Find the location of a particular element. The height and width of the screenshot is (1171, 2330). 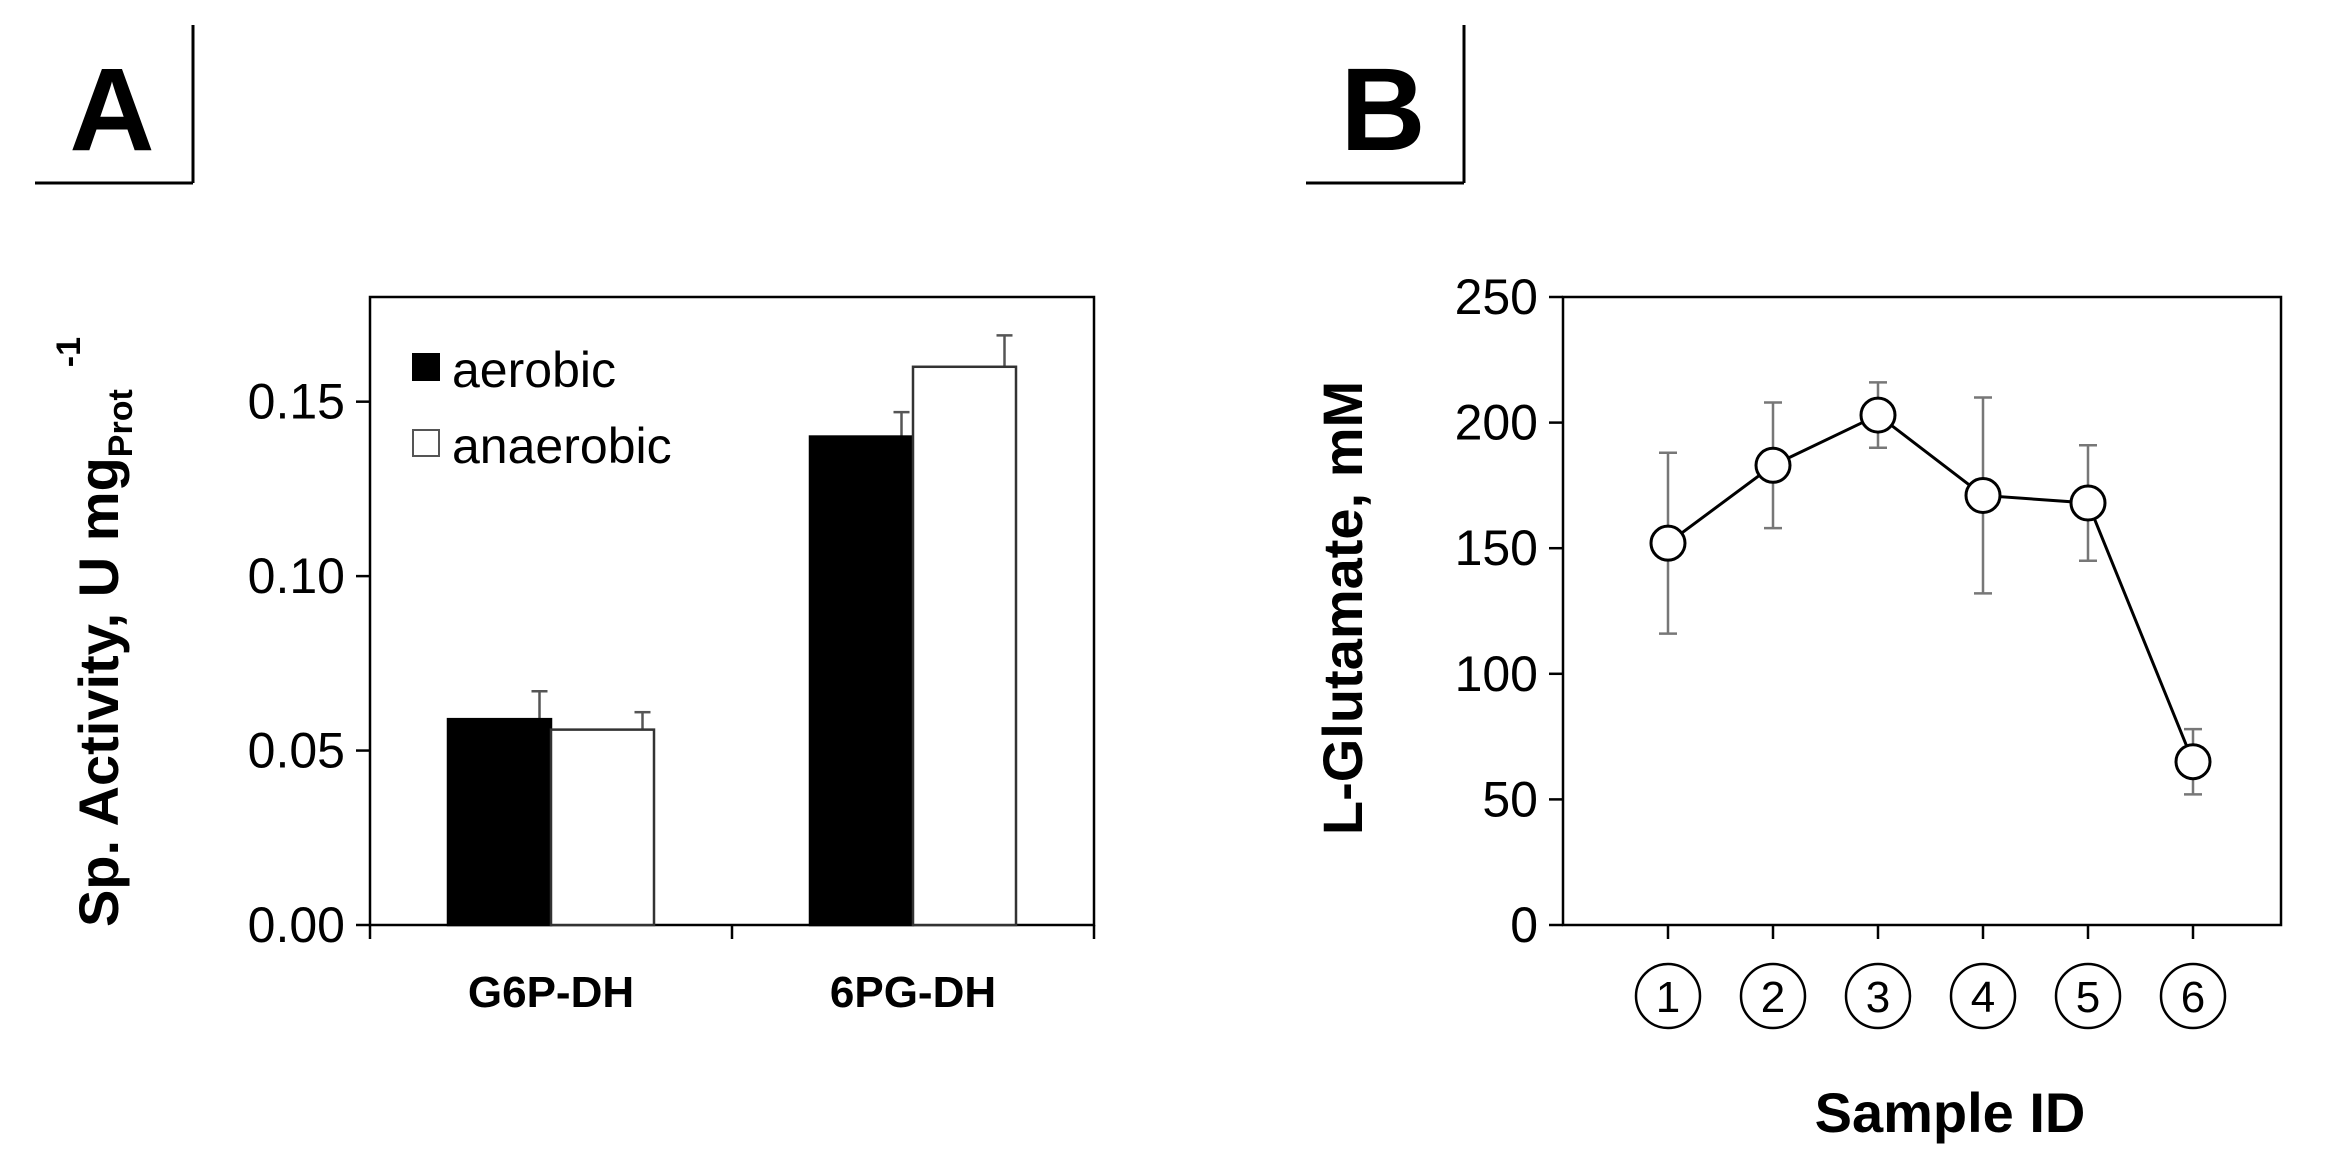

y-tick-label-b: 100 is located at coordinates (1496, 674).